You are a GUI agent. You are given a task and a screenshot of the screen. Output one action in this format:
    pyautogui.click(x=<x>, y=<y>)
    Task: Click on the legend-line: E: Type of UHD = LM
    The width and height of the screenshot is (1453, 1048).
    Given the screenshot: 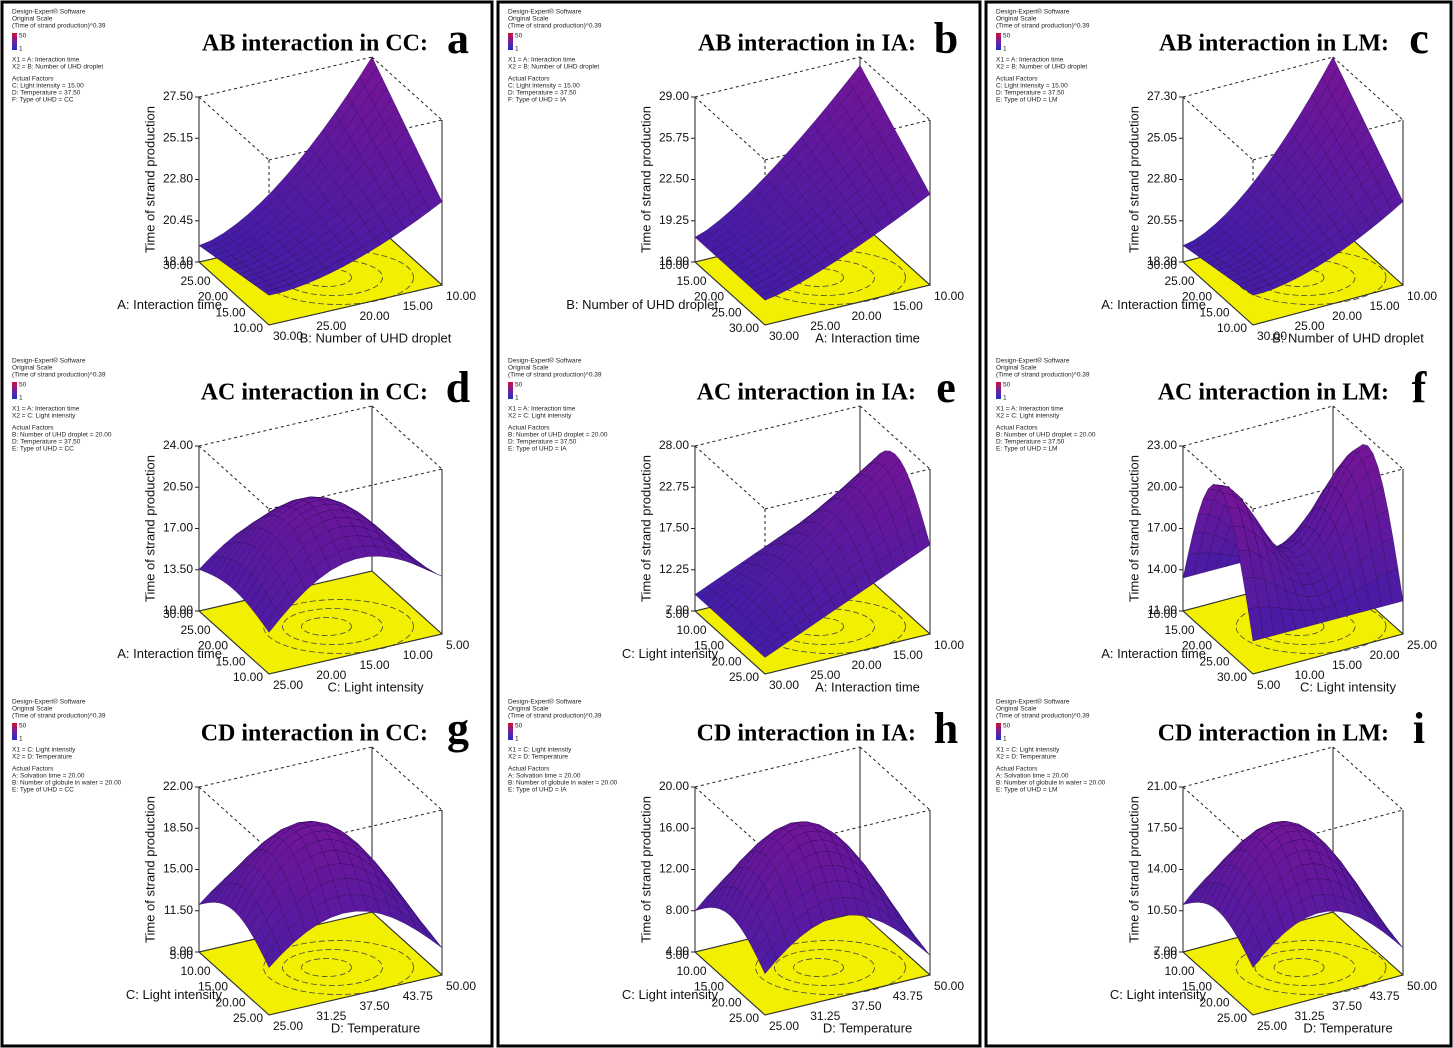 What is the action you would take?
    pyautogui.click(x=1026, y=449)
    